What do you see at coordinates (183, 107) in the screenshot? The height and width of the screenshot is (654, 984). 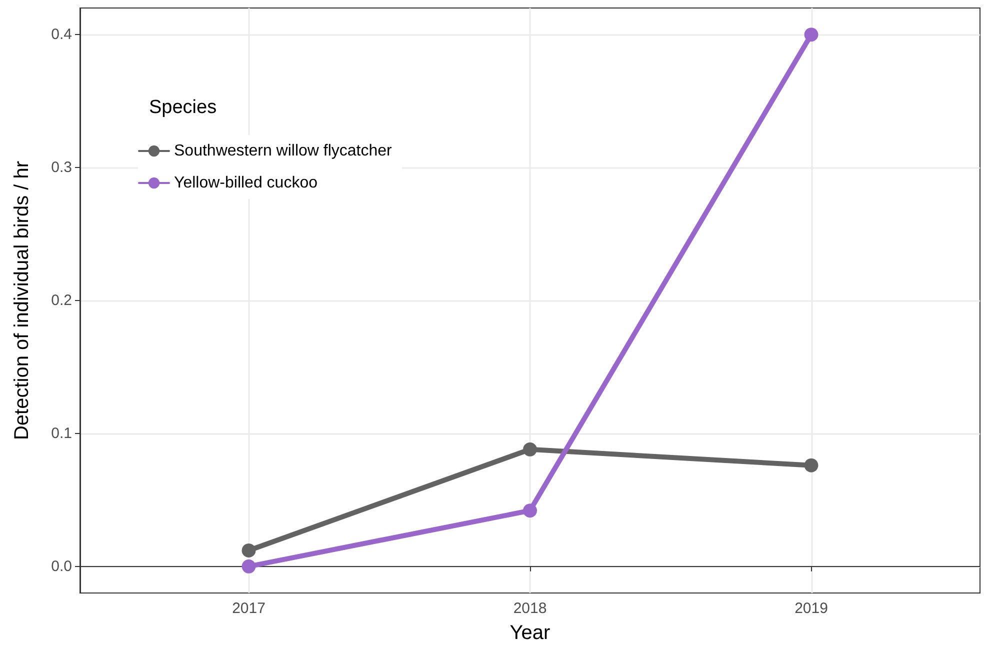 I see `legend-title: Species` at bounding box center [183, 107].